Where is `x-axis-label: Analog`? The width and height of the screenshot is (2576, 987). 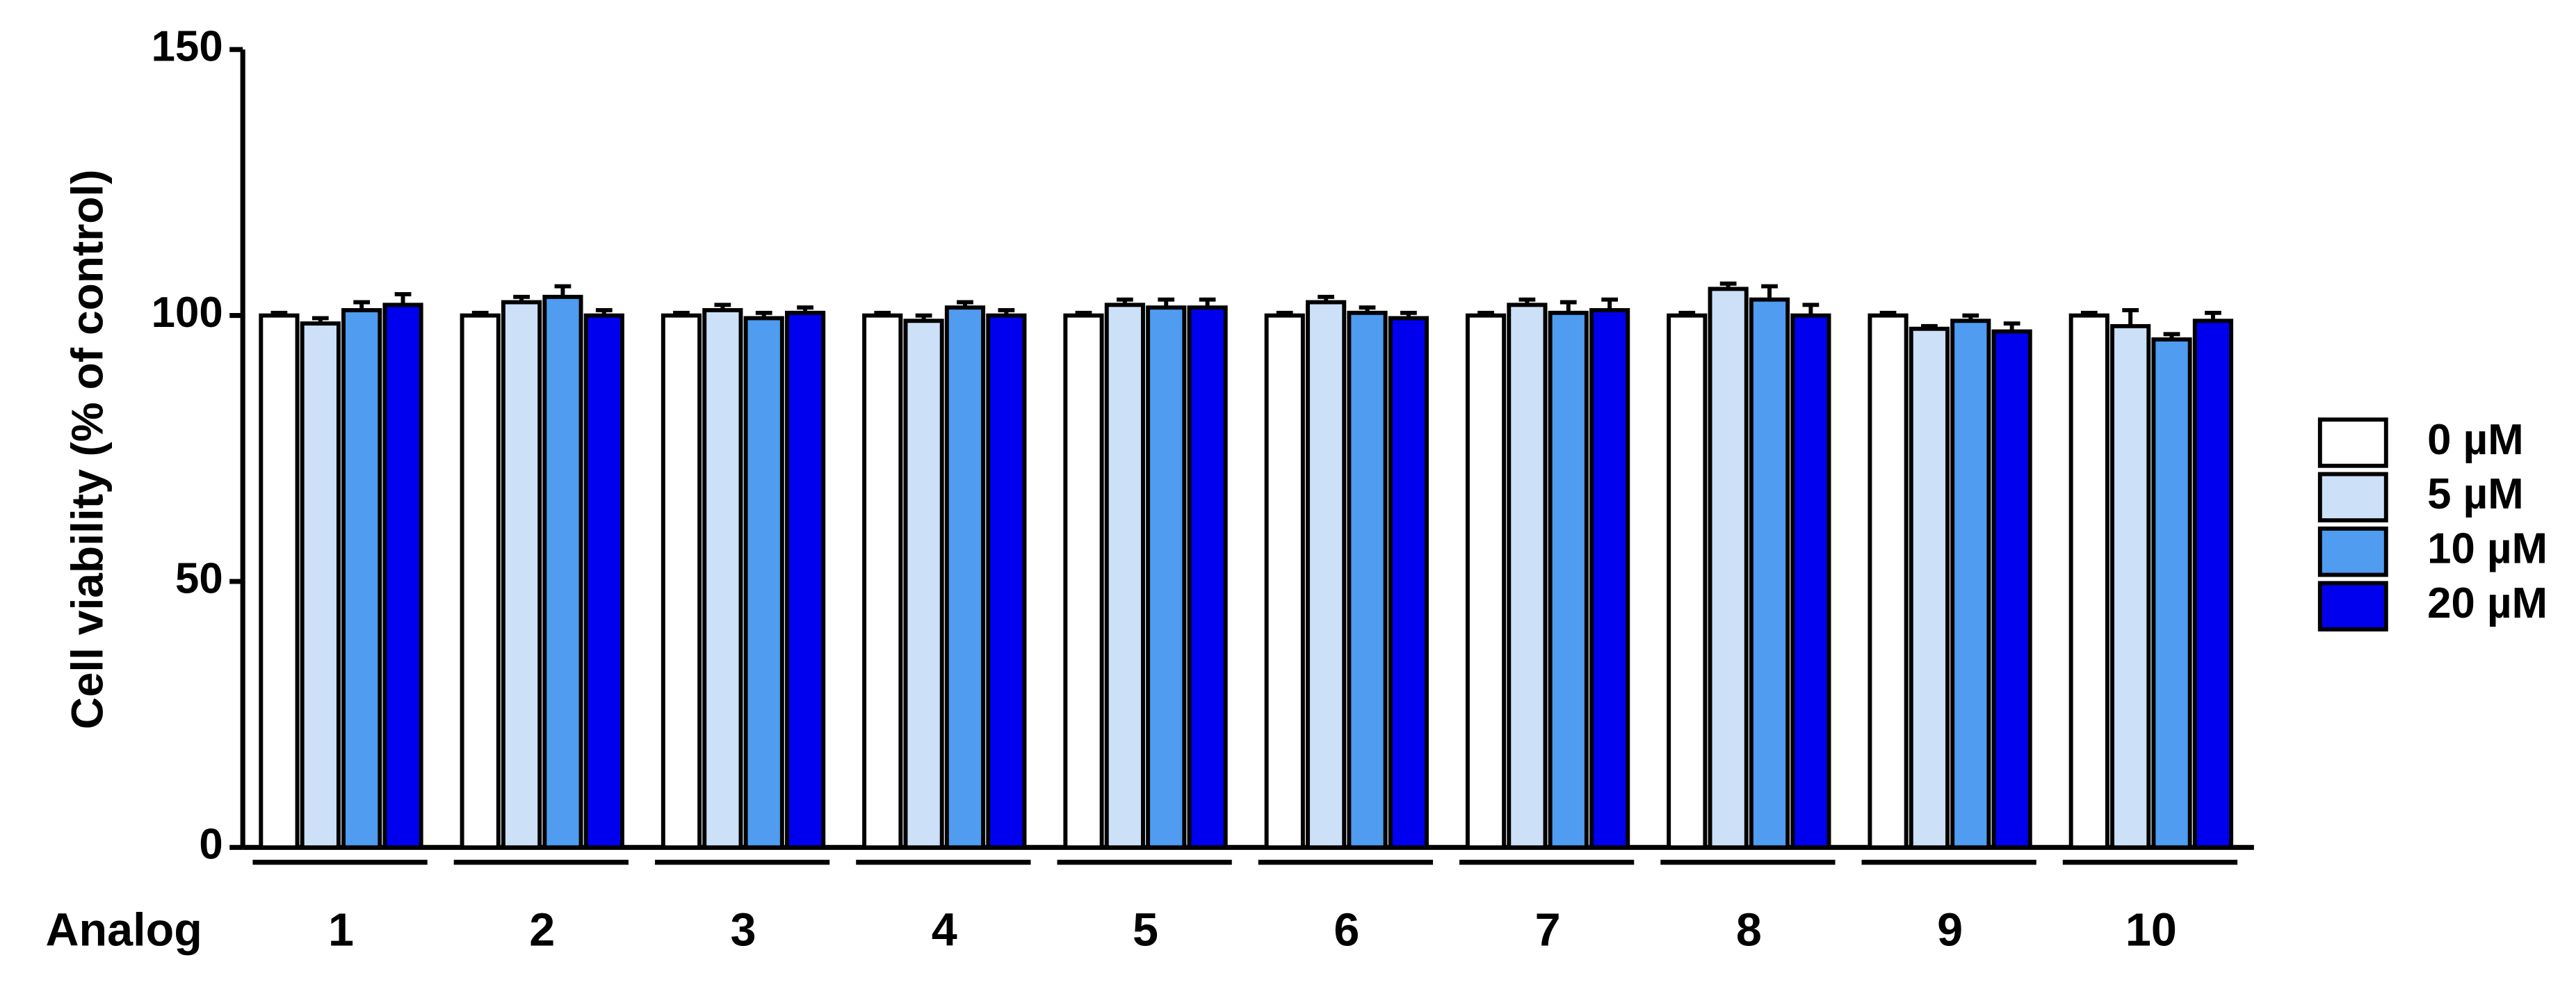 x-axis-label: Analog is located at coordinates (124, 930).